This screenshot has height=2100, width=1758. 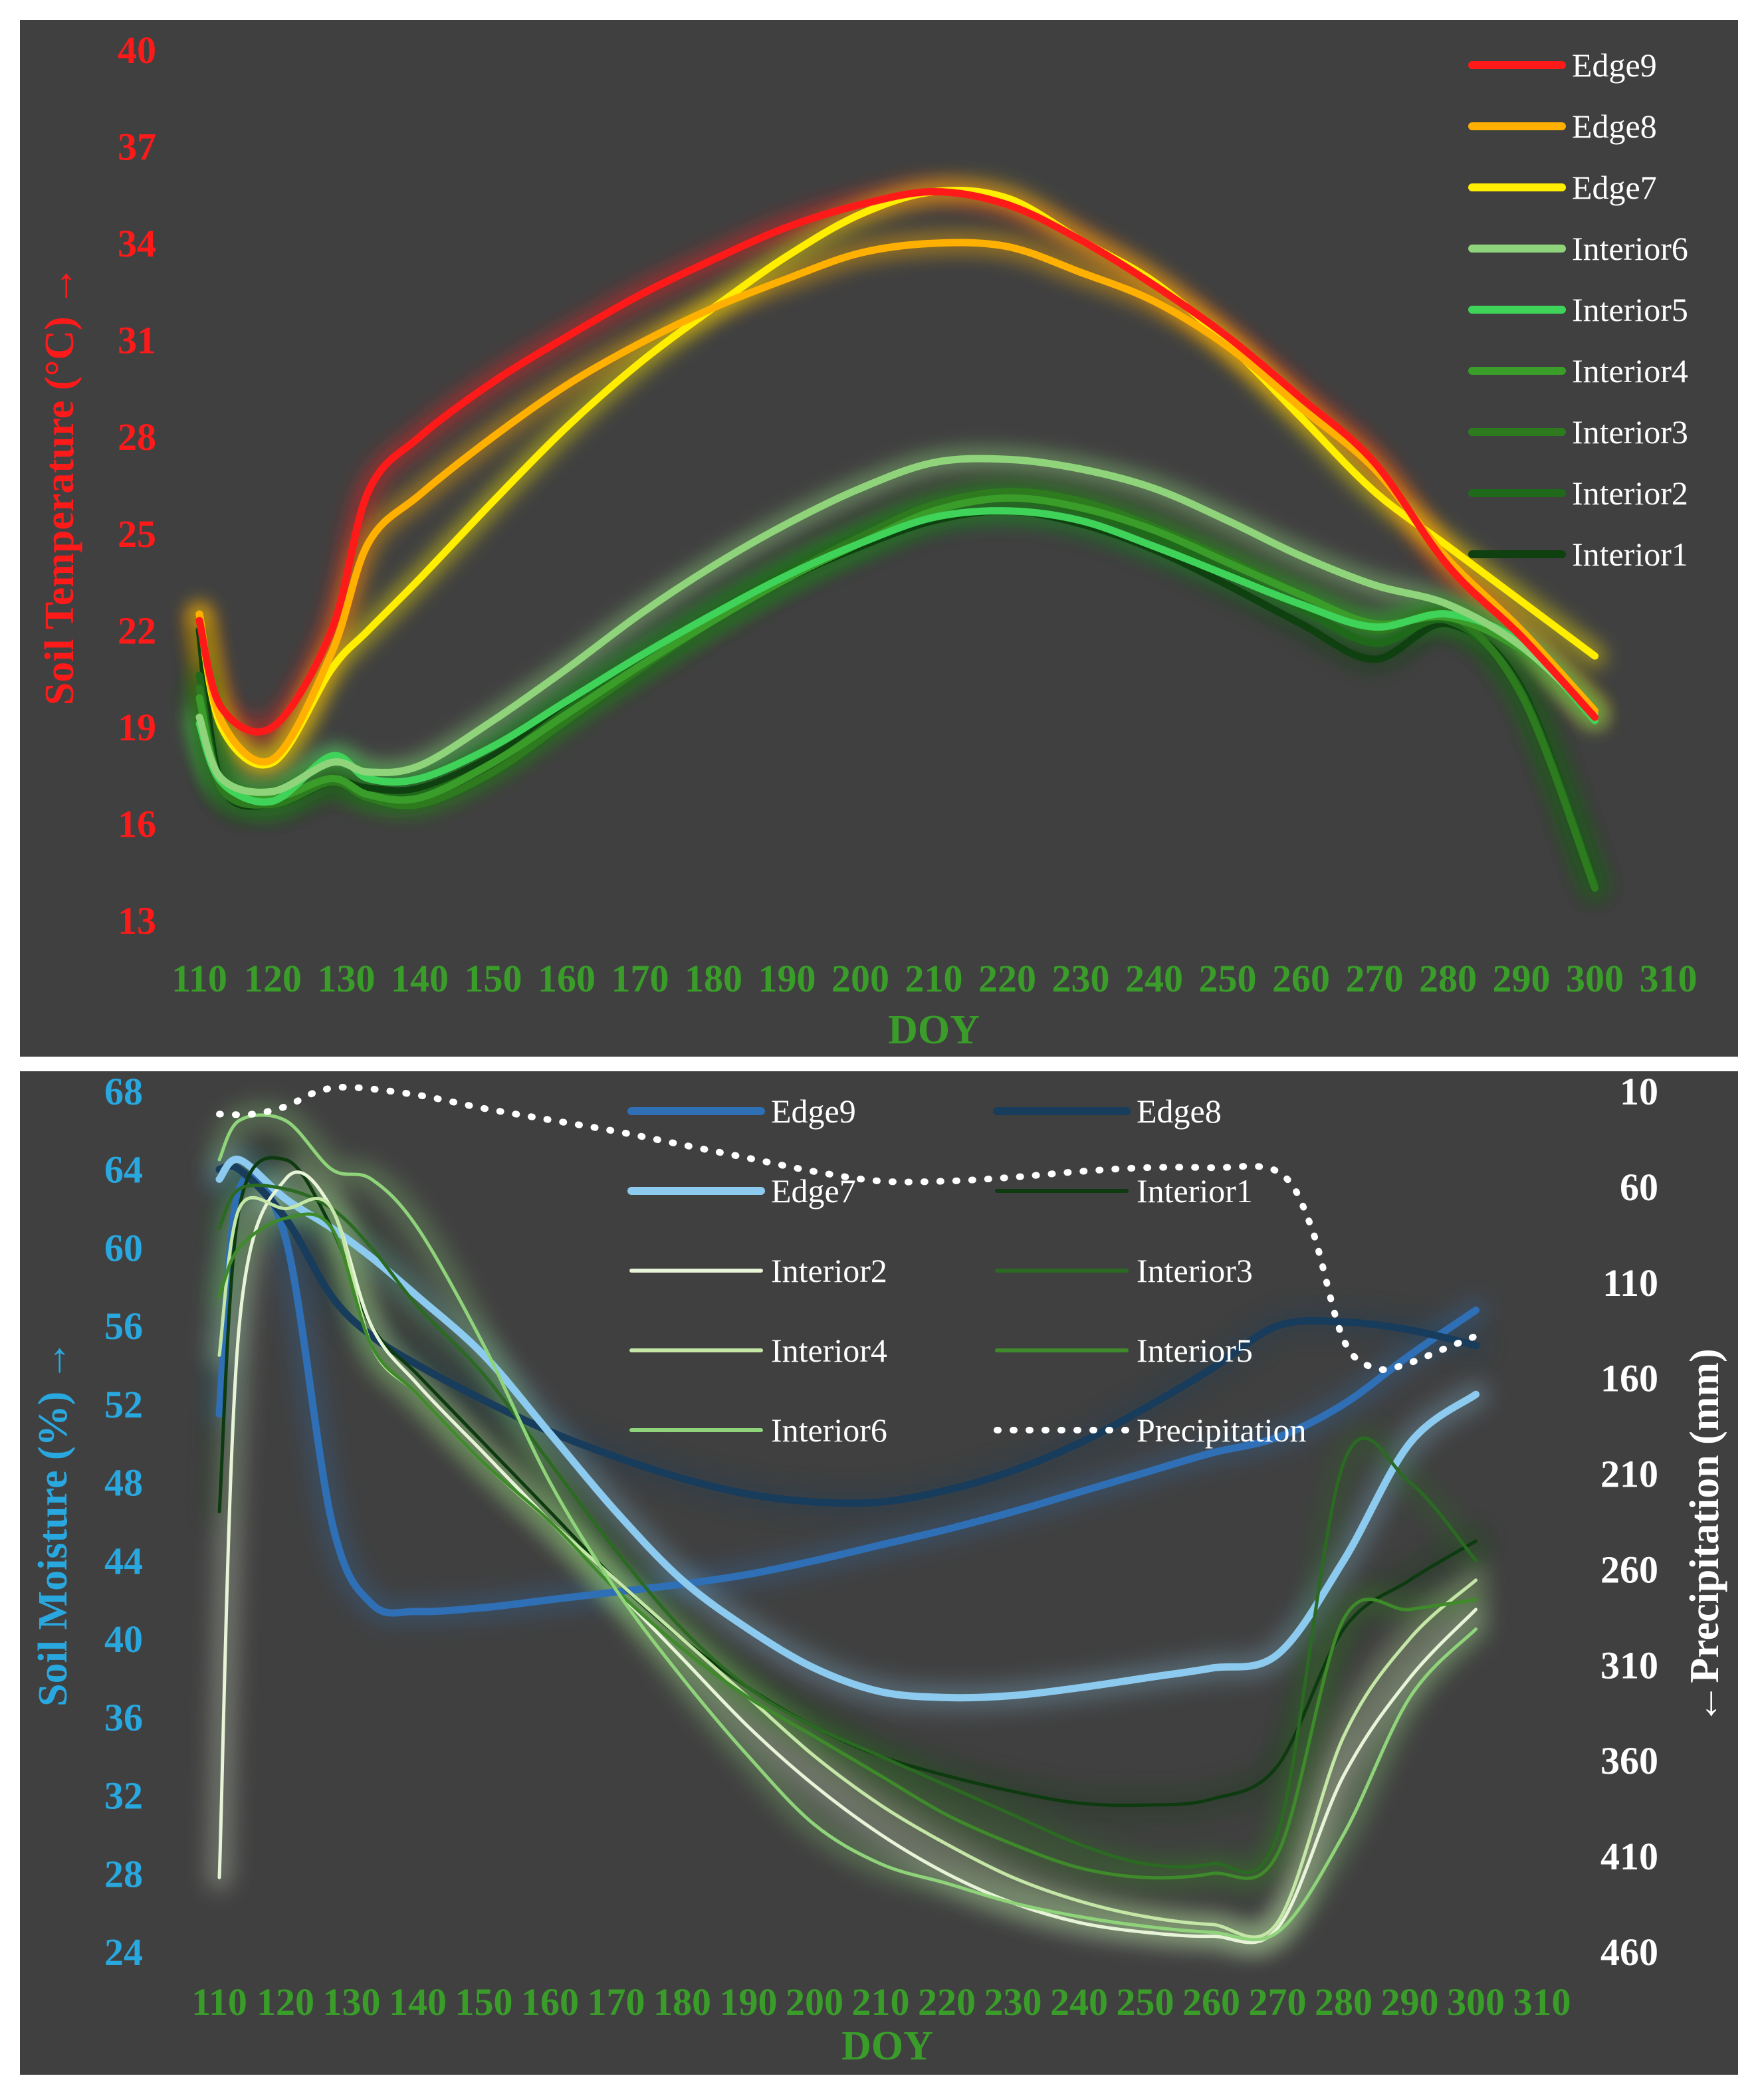 I want to click on right-y-tick-label: 210, so click(x=1629, y=1474).